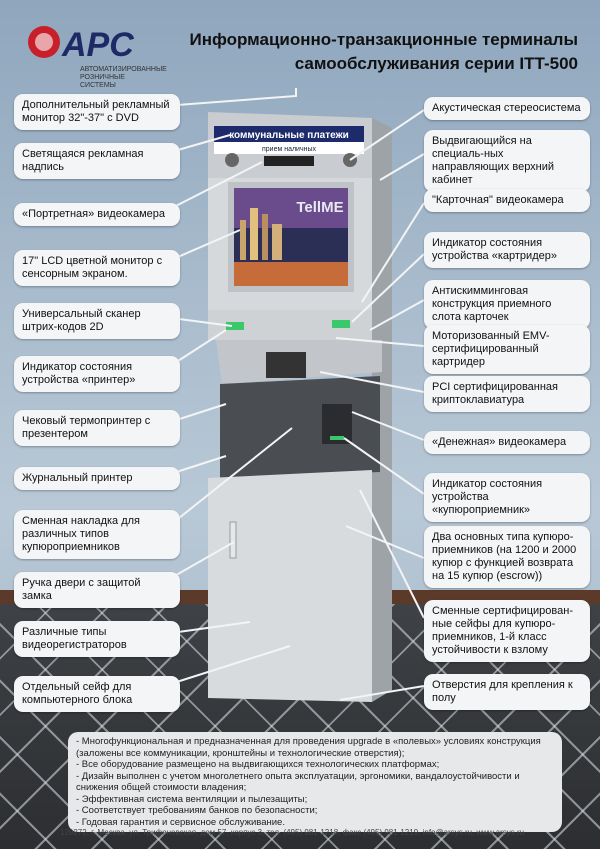 The height and width of the screenshot is (849, 600). Describe the element at coordinates (507, 394) in the screenshot. I see `label-pci-keypad: PCI сертифицированная криптоклавиатура` at that location.